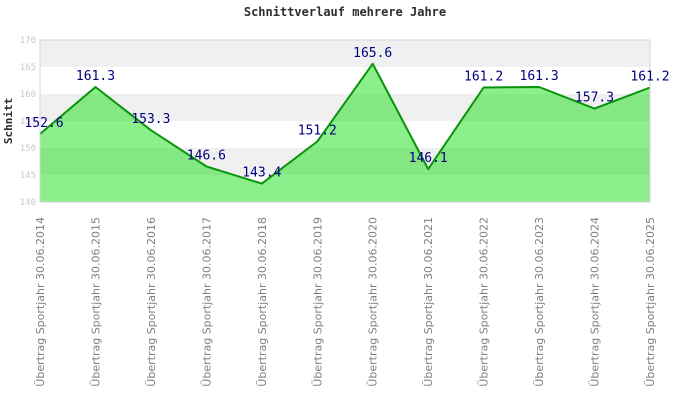 The height and width of the screenshot is (420, 690). I want to click on data-label: 157.3, so click(594, 98).